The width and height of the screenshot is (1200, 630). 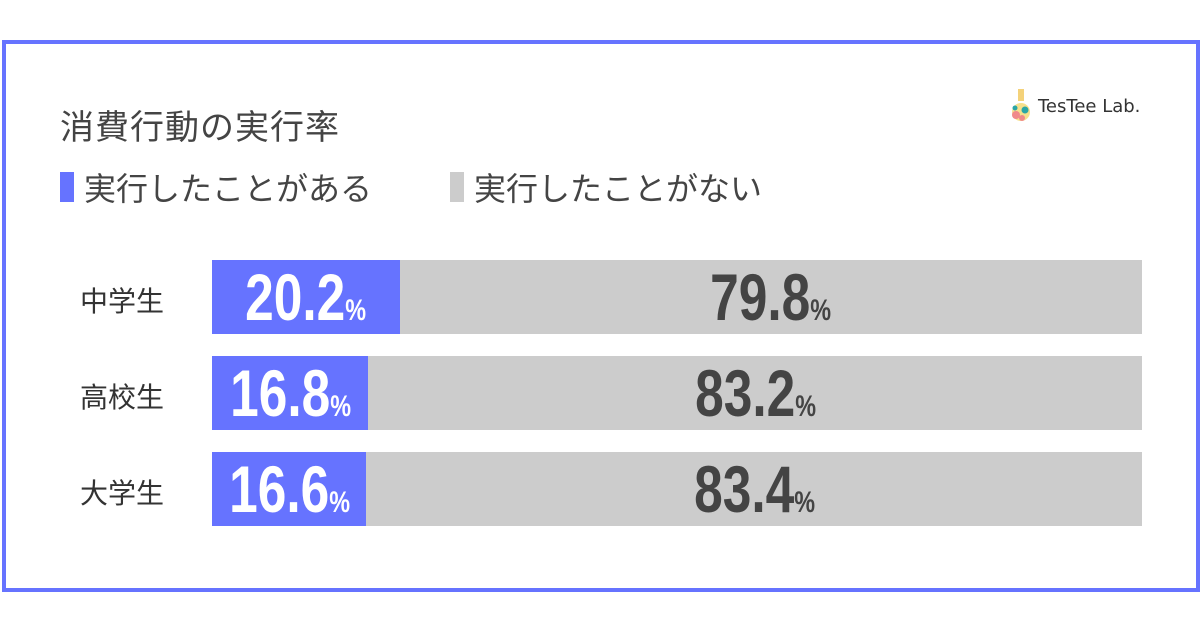 What do you see at coordinates (122, 397) in the screenshot?
I see `category-label: 高校生` at bounding box center [122, 397].